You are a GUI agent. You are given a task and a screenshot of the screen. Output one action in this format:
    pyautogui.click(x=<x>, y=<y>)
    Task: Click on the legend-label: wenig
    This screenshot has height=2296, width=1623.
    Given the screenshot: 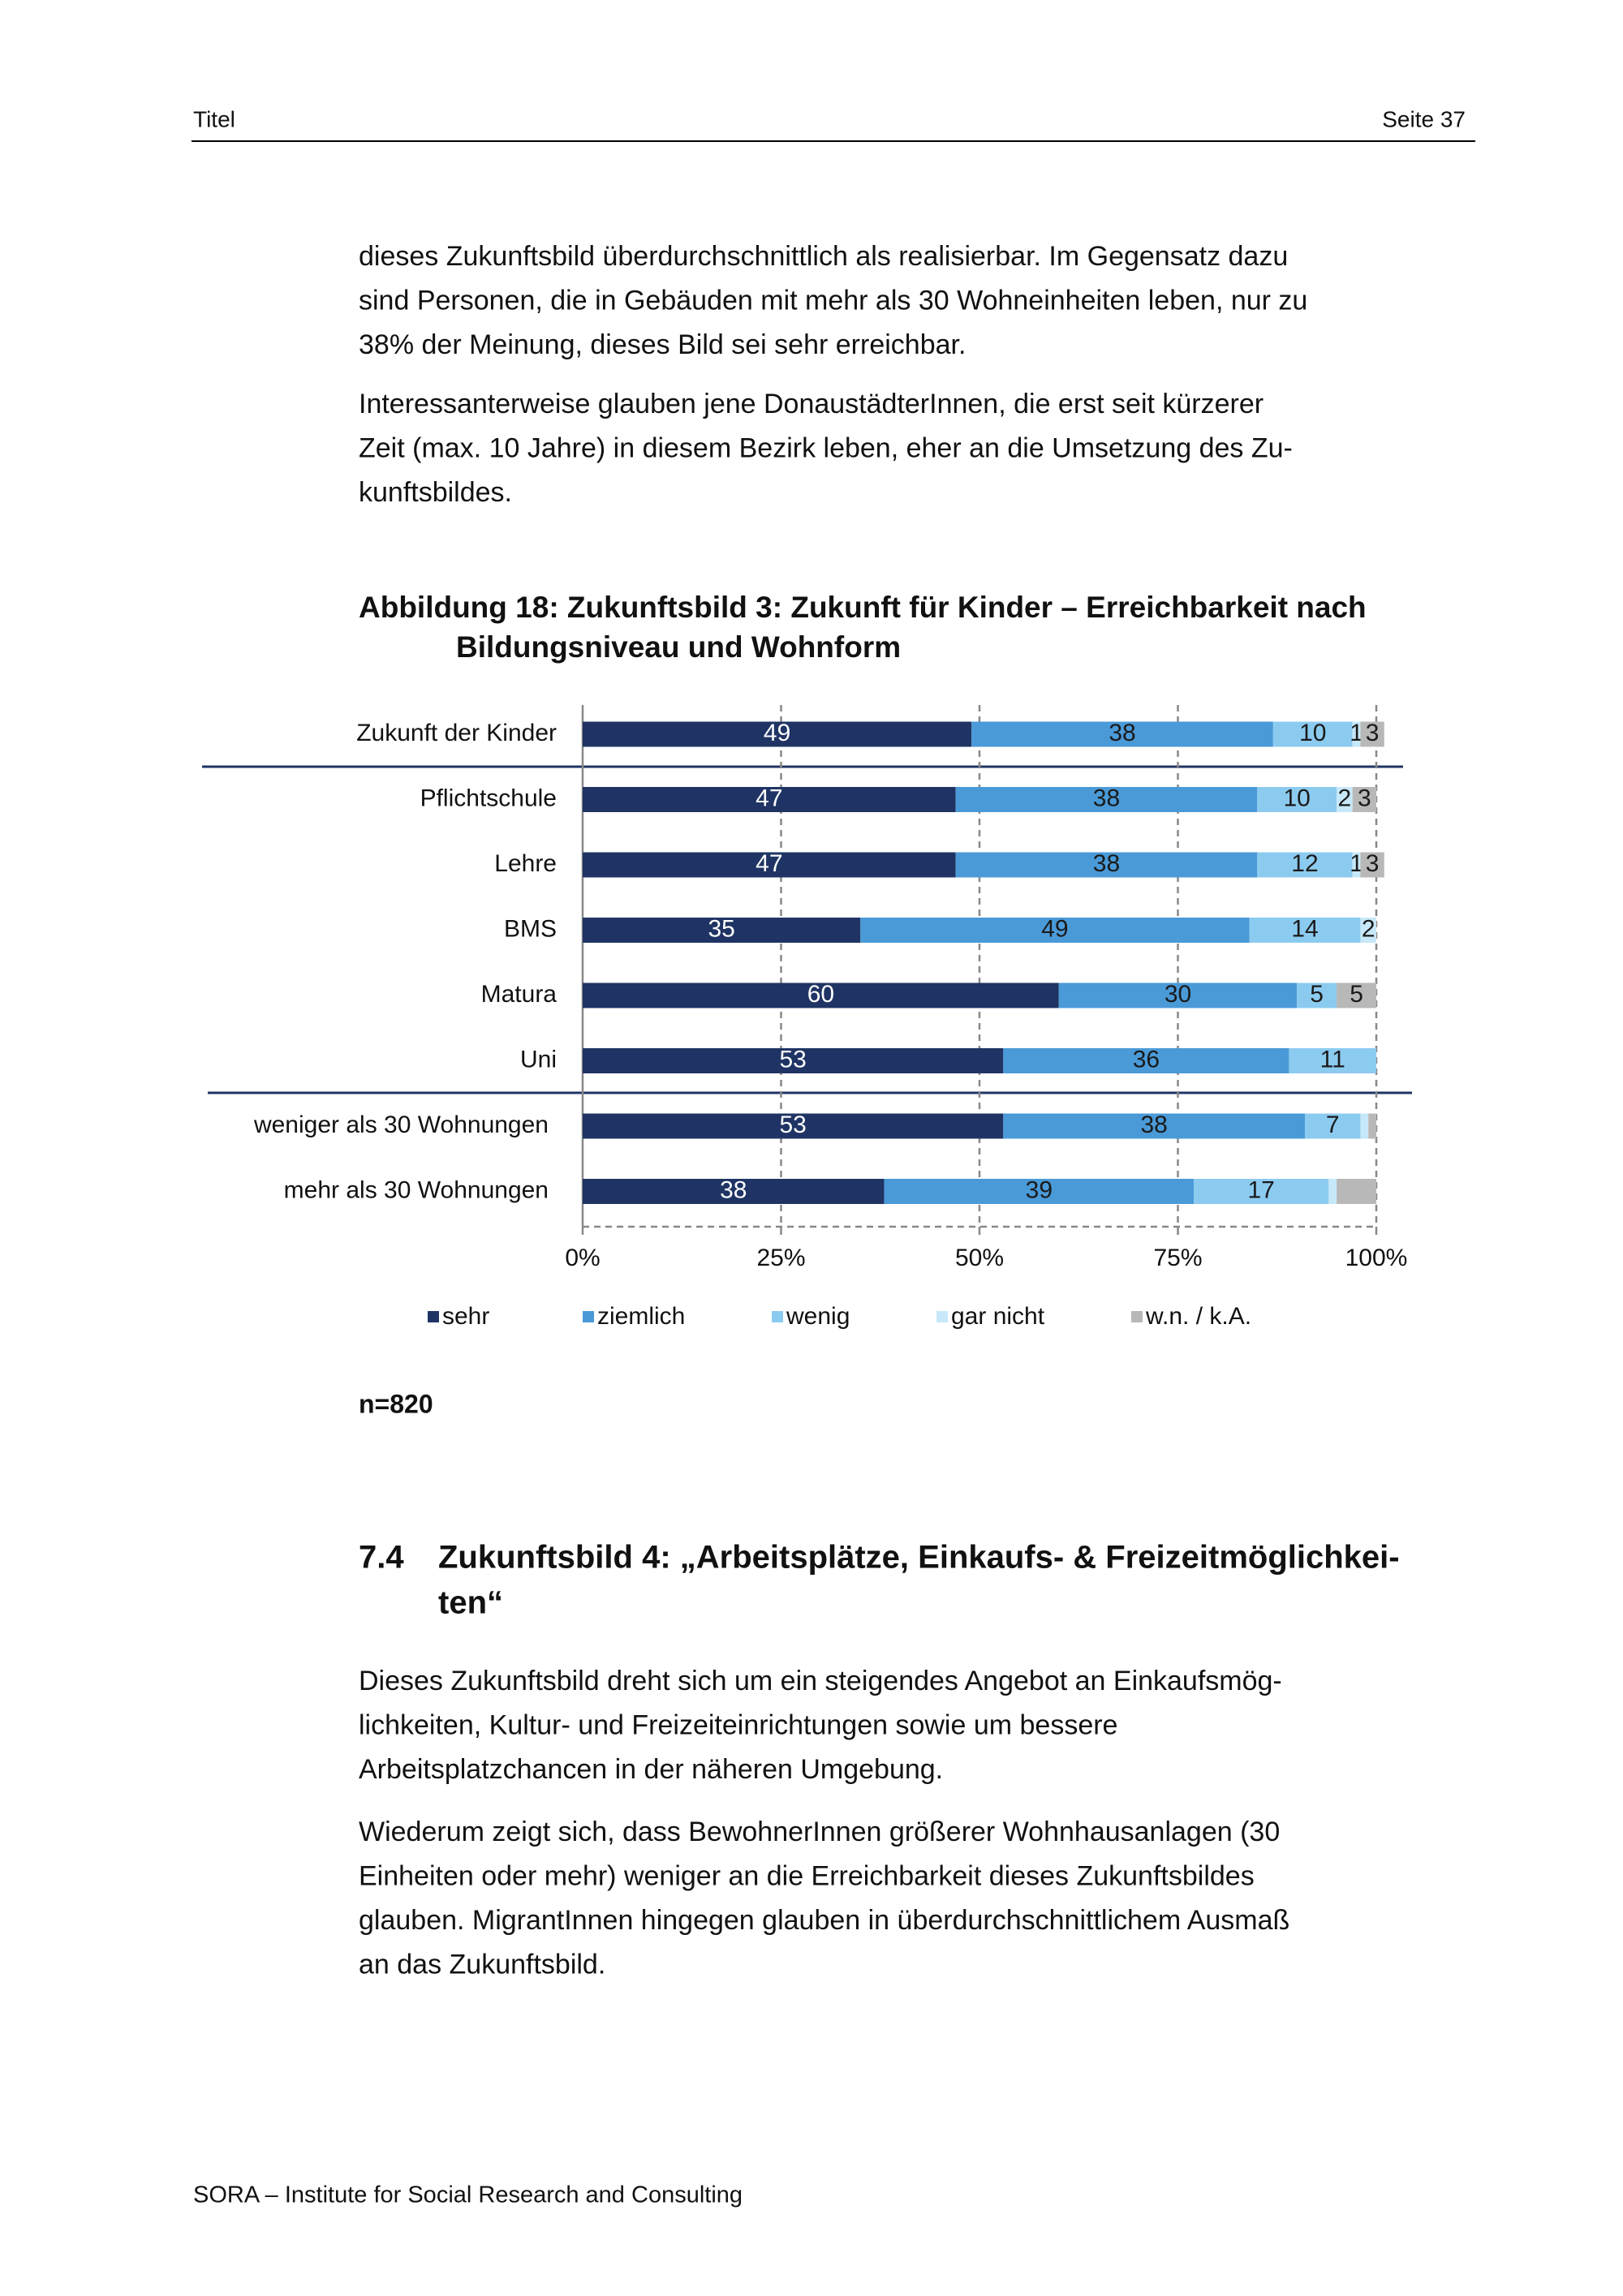 What is the action you would take?
    pyautogui.click(x=818, y=1316)
    